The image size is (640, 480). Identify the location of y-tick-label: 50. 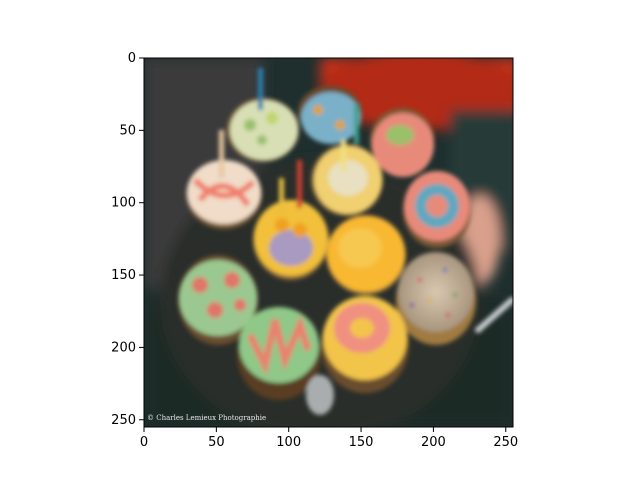
(127, 130).